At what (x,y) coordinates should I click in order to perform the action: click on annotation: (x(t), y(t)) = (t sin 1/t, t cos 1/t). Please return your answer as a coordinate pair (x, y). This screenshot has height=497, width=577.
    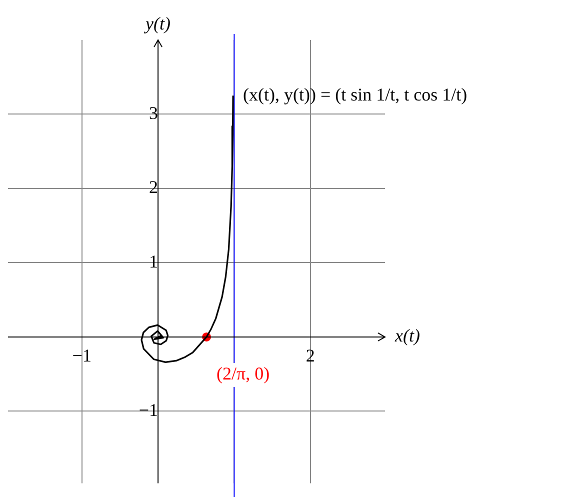
    Looking at the image, I should click on (355, 94).